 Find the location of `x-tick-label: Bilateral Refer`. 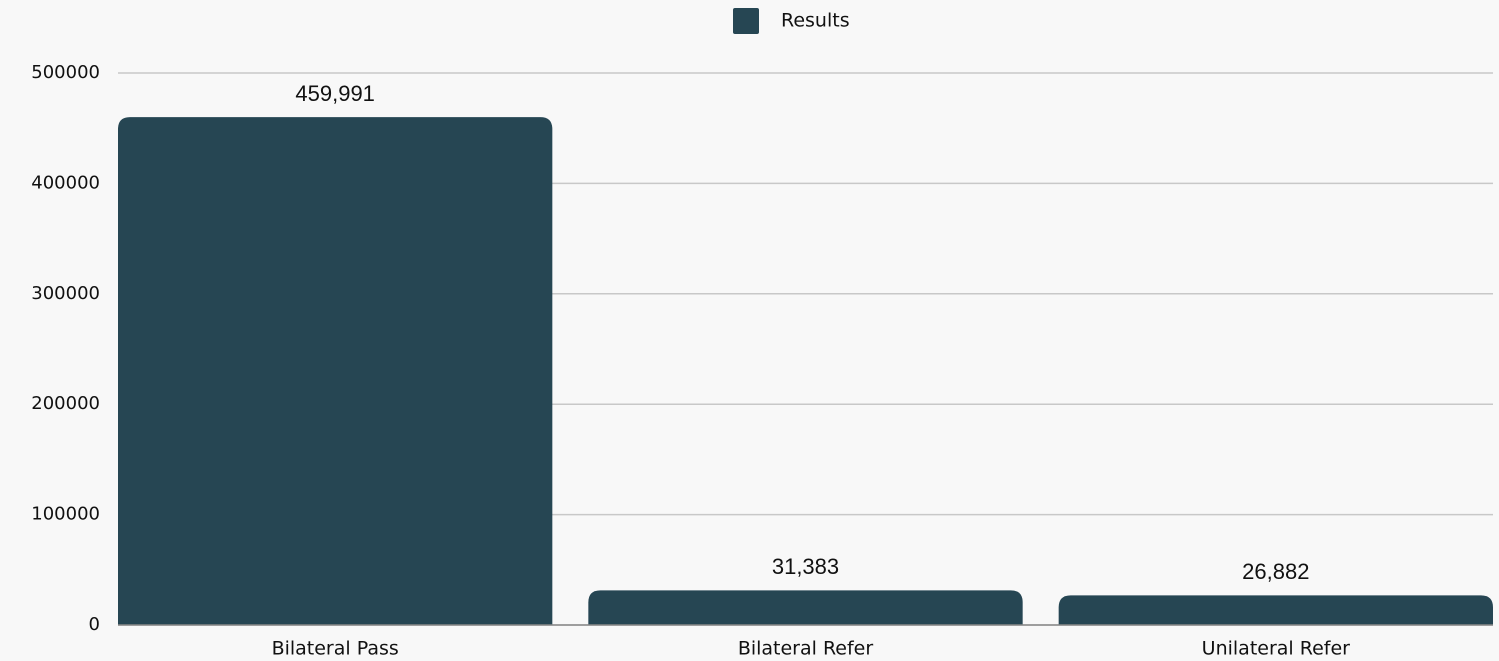

x-tick-label: Bilateral Refer is located at coordinates (806, 649).